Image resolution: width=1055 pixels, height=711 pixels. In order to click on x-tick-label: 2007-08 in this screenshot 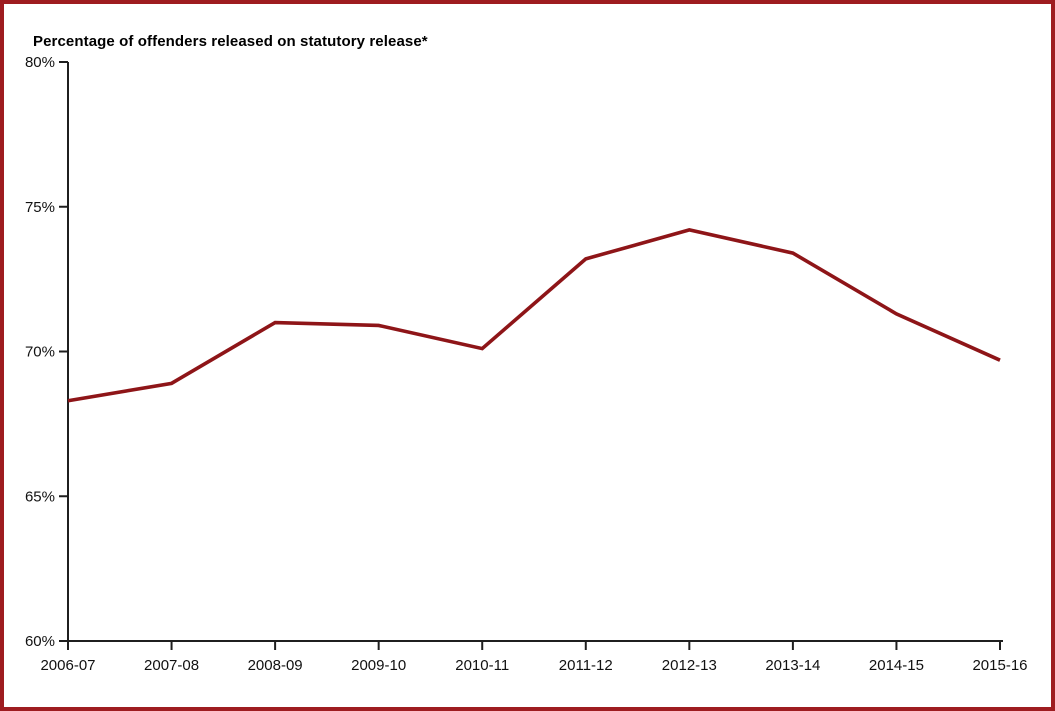, I will do `click(171, 665)`.